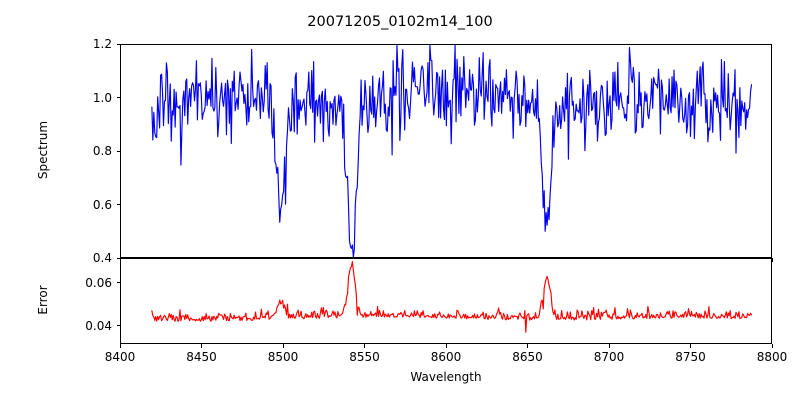 This screenshot has height=400, width=800. Describe the element at coordinates (102, 204) in the screenshot. I see `spectrum-y-tick-label: 0.6` at that location.